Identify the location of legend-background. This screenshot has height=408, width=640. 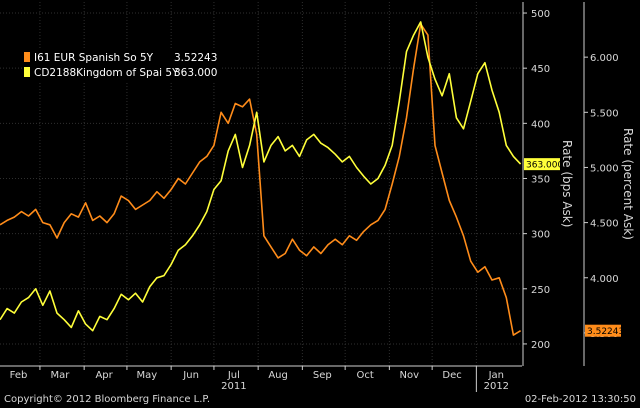
(122, 65).